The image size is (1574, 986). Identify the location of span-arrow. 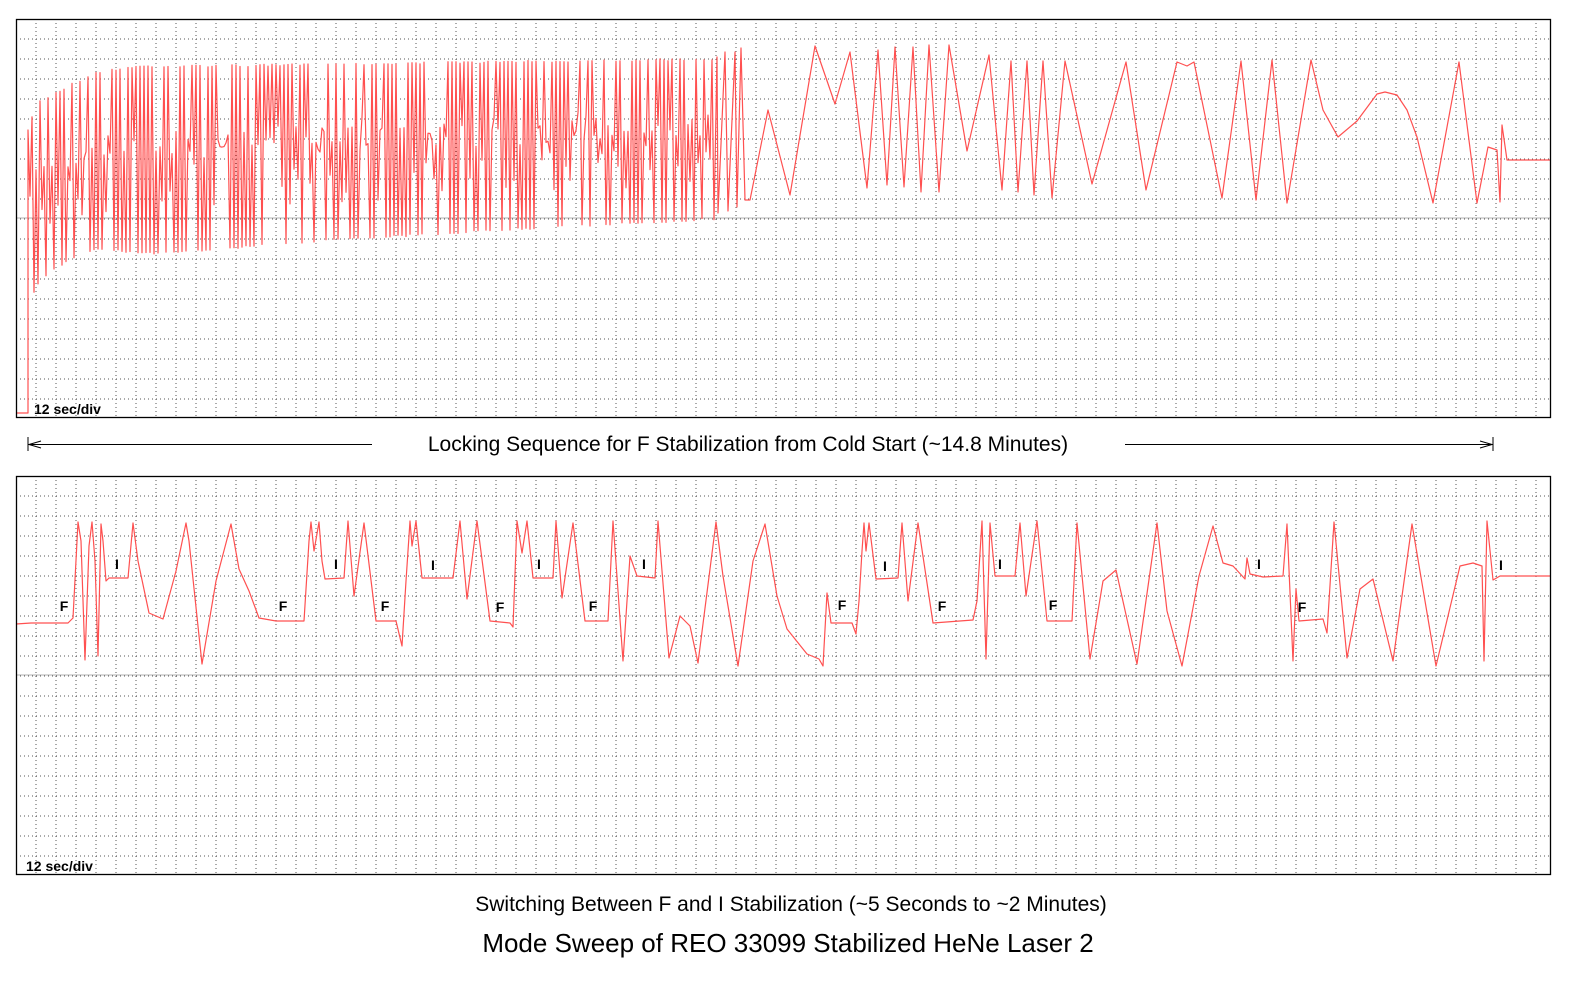
(760, 444).